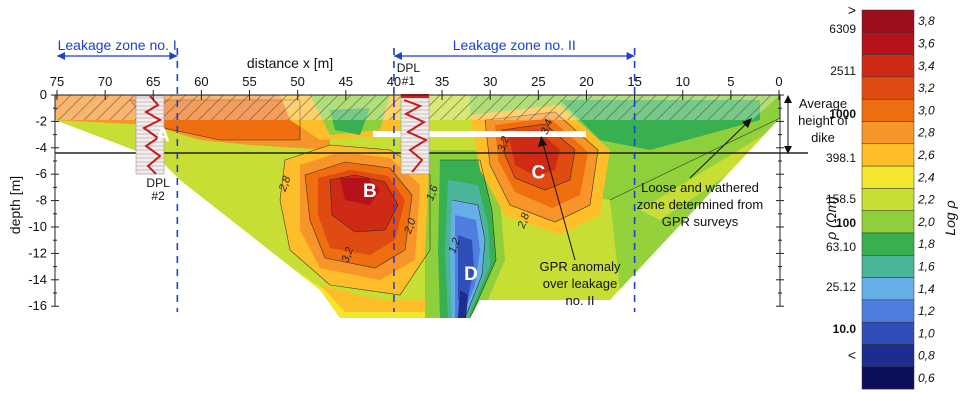 The image size is (967, 394). What do you see at coordinates (845, 329) in the screenshot?
I see `colorbar-rho-label: 10.0` at bounding box center [845, 329].